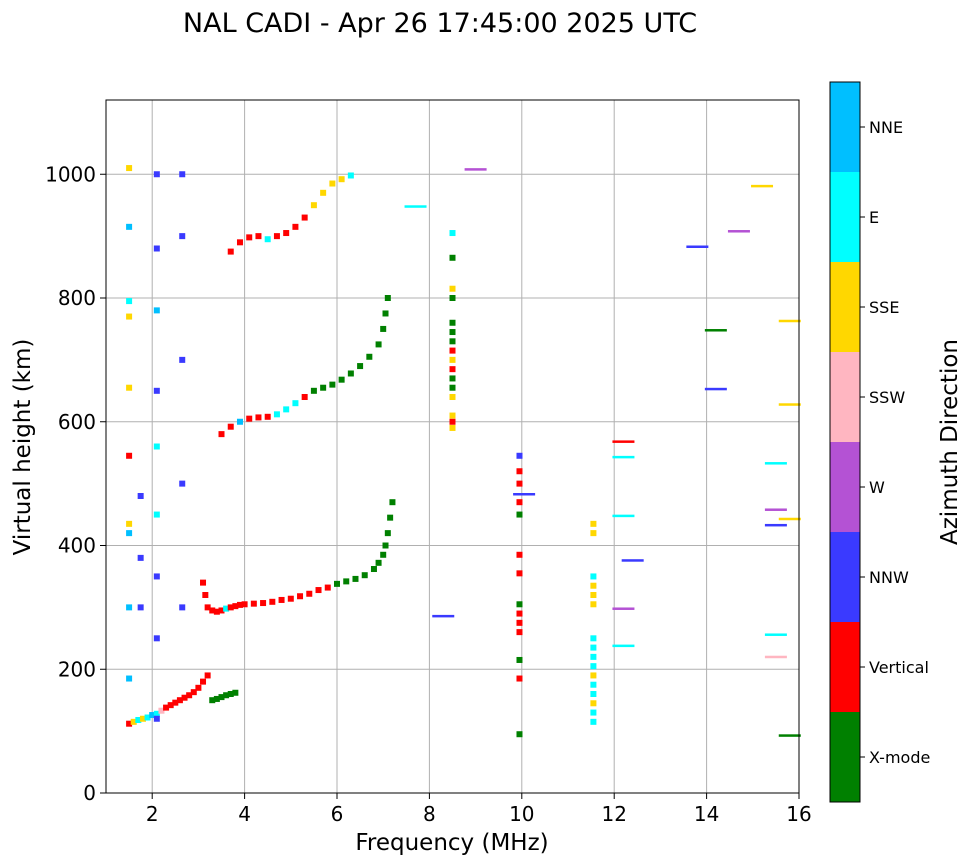 This screenshot has width=972, height=865. Describe the element at coordinates (337, 814) in the screenshot. I see `x-tick-label: 6` at that location.